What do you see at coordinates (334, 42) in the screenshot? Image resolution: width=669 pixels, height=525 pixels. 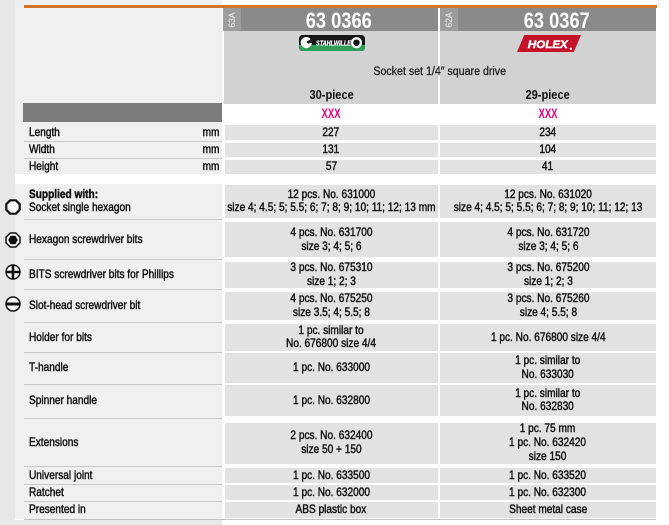 I see `svg-text: STAHLWILLE` at bounding box center [334, 42].